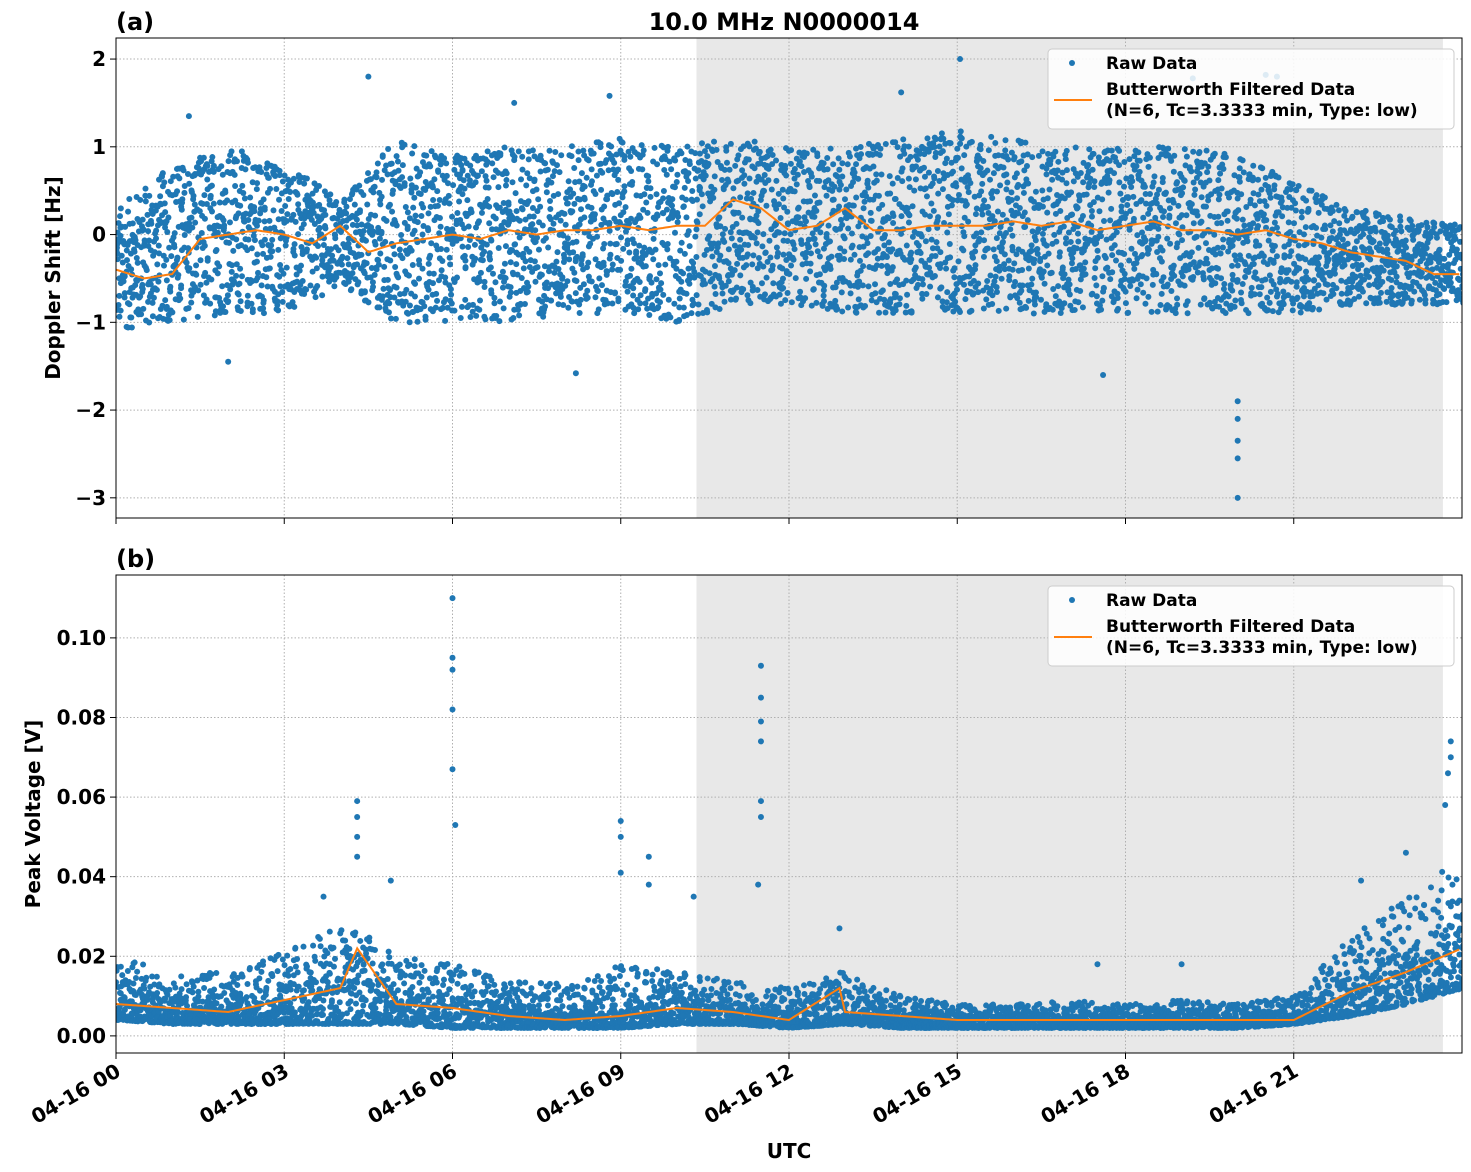 The height and width of the screenshot is (1172, 1471). What do you see at coordinates (99, 235) in the screenshot?
I see `y-tick-label: 0` at bounding box center [99, 235].